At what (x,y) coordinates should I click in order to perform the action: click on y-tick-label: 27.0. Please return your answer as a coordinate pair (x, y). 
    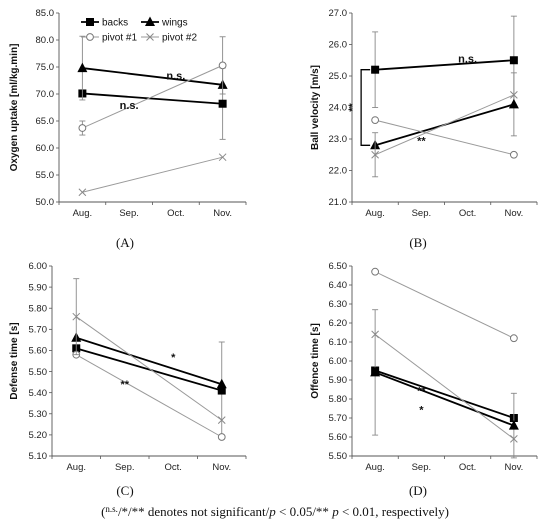
    Looking at the image, I should click on (338, 13).